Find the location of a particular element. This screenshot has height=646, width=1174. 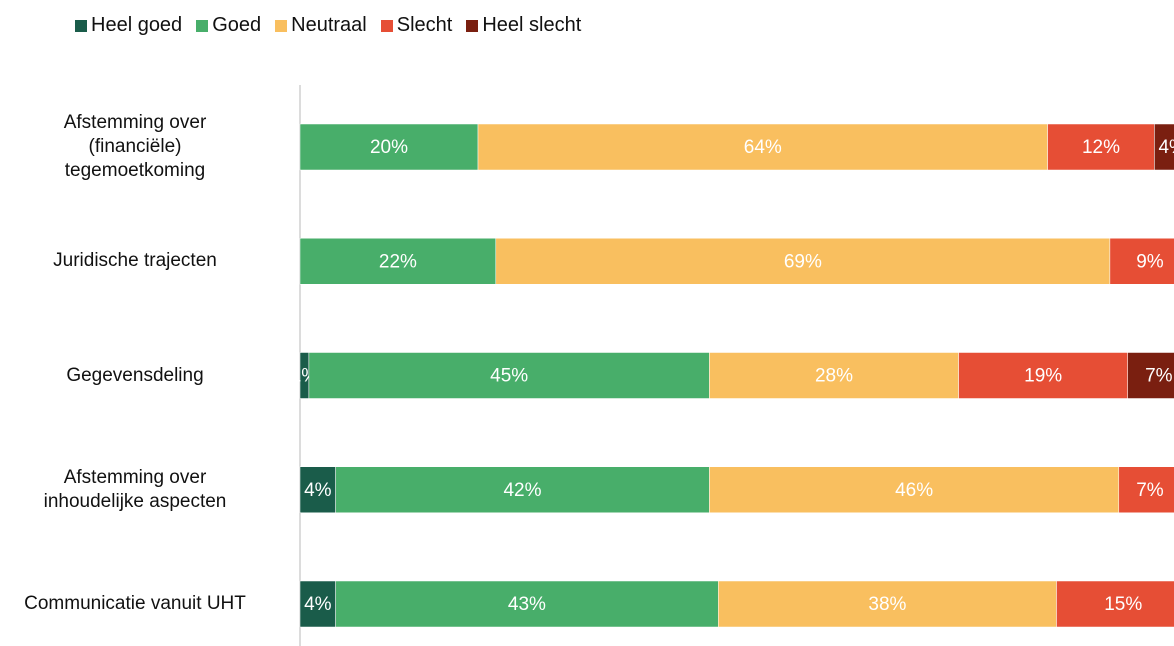

category-label: Juridische trajecten is located at coordinates (135, 261).